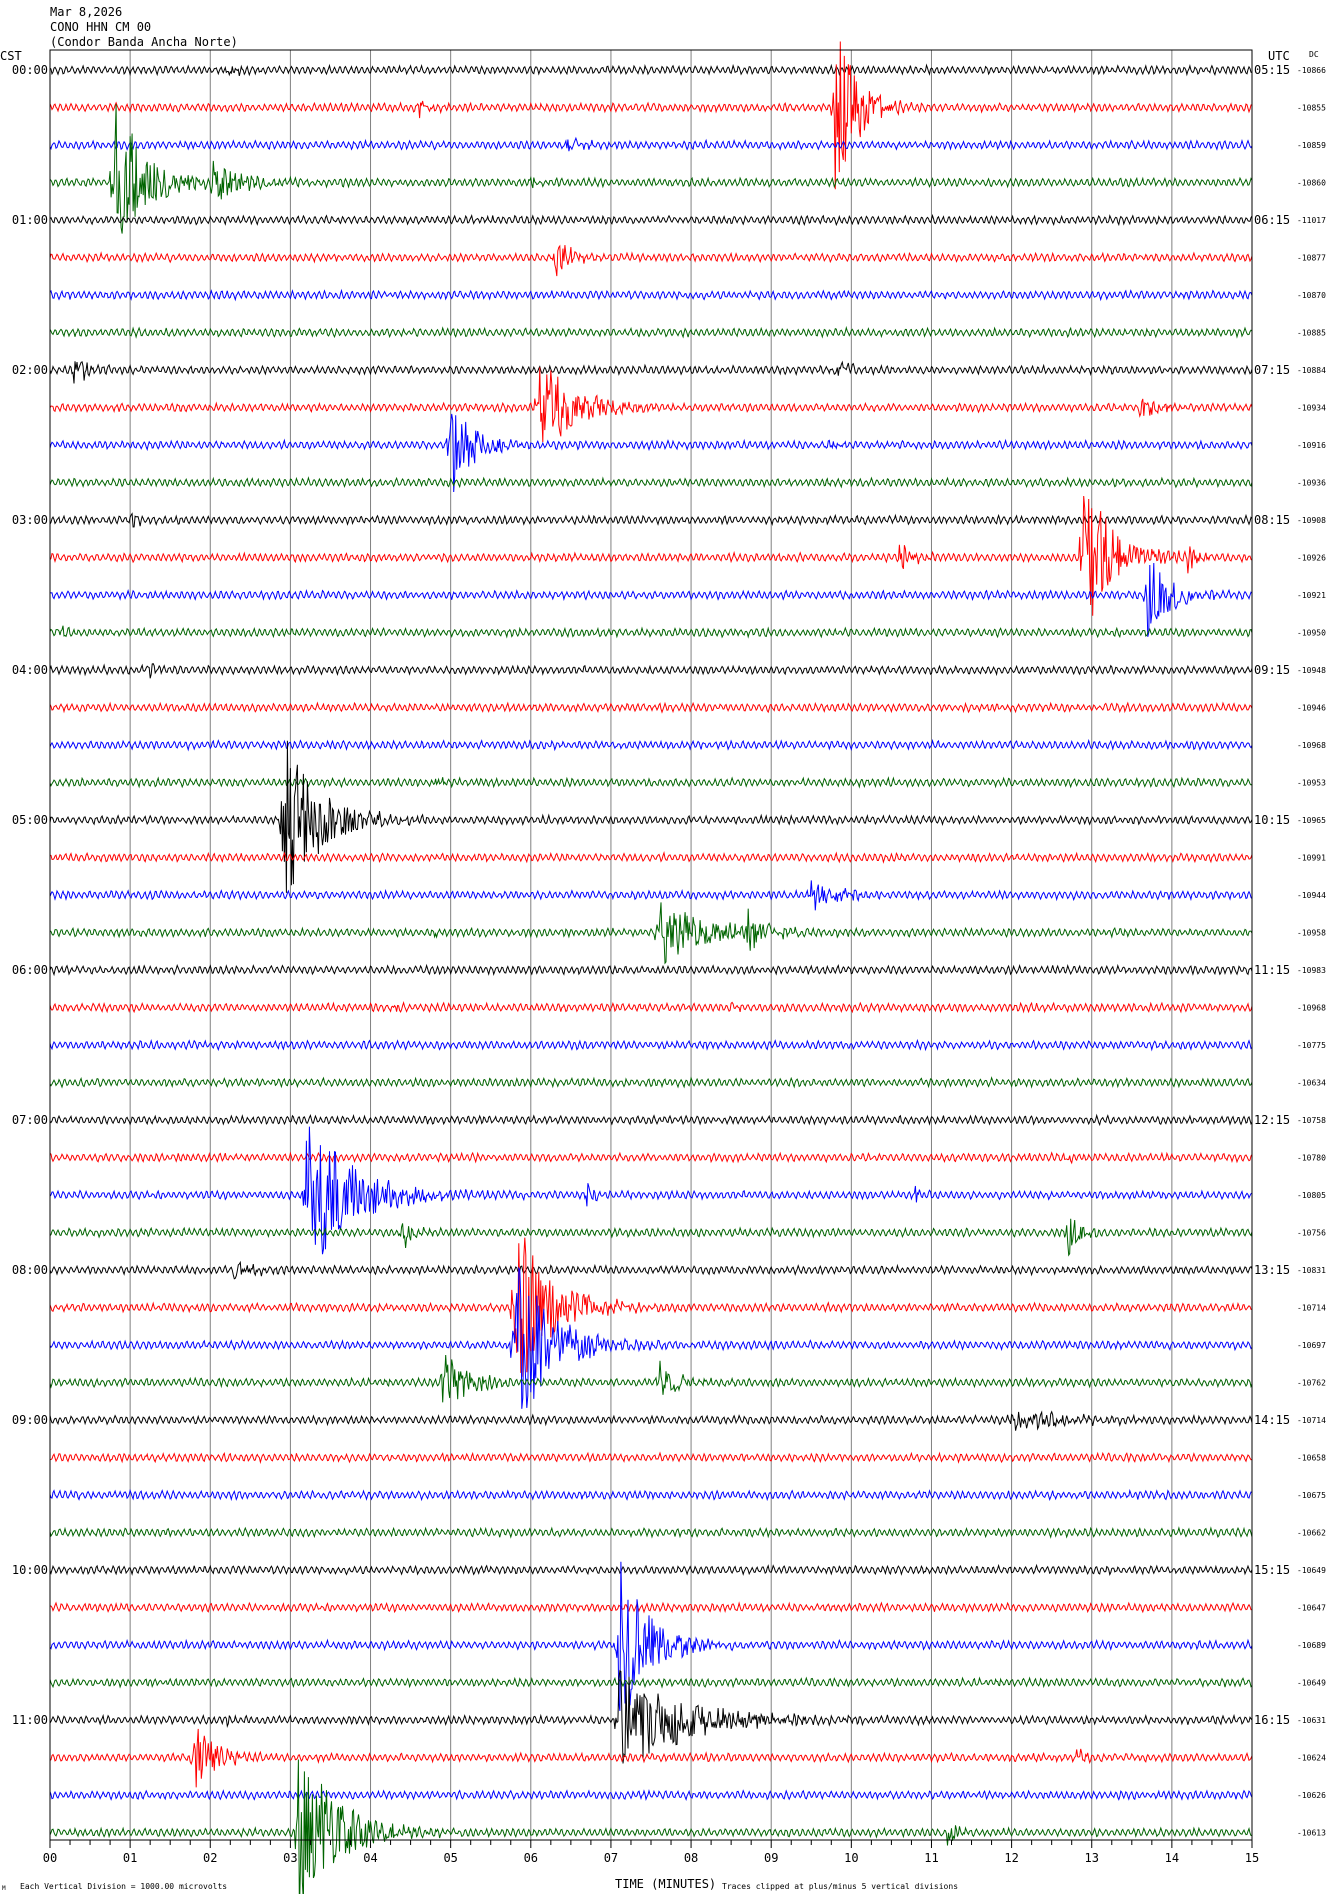 This screenshot has width=1330, height=1894. What do you see at coordinates (1311, 108) in the screenshot?
I see `dc-offset-label: -10855` at bounding box center [1311, 108].